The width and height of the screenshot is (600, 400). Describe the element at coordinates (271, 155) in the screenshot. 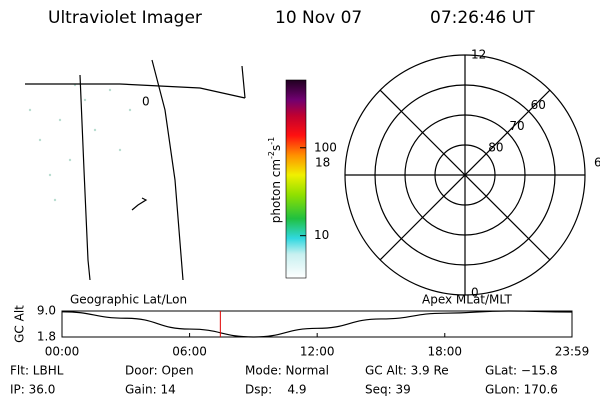

I see `label-part: -2` at that location.